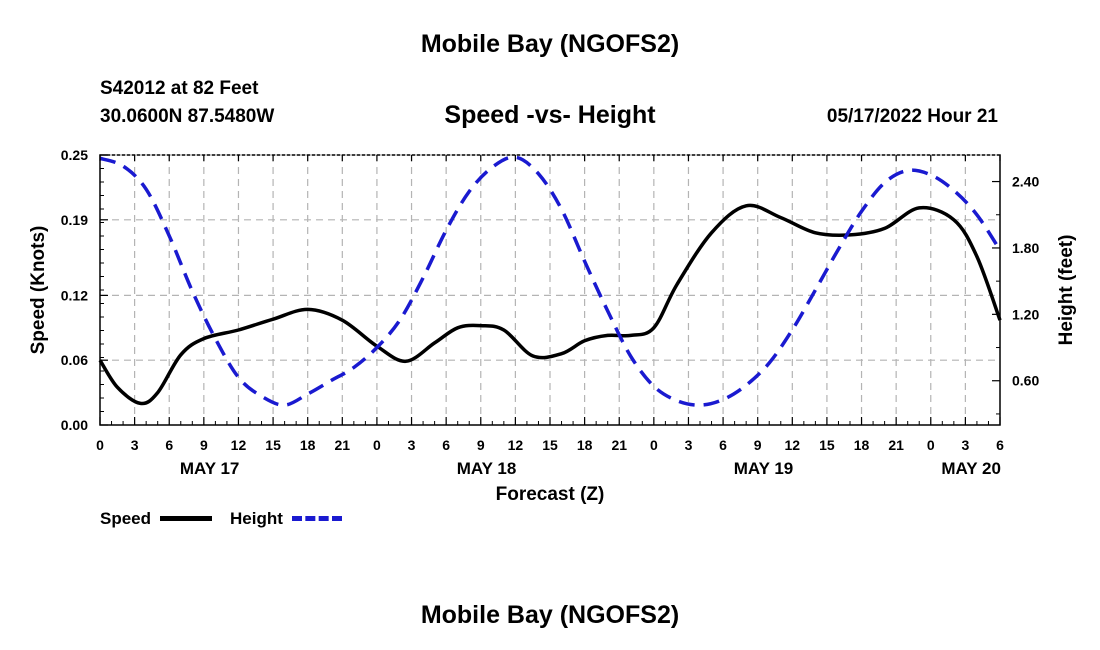 Image resolution: width=1100 pixels, height=650 pixels. I want to click on legend-height-label: Height, so click(256, 518).